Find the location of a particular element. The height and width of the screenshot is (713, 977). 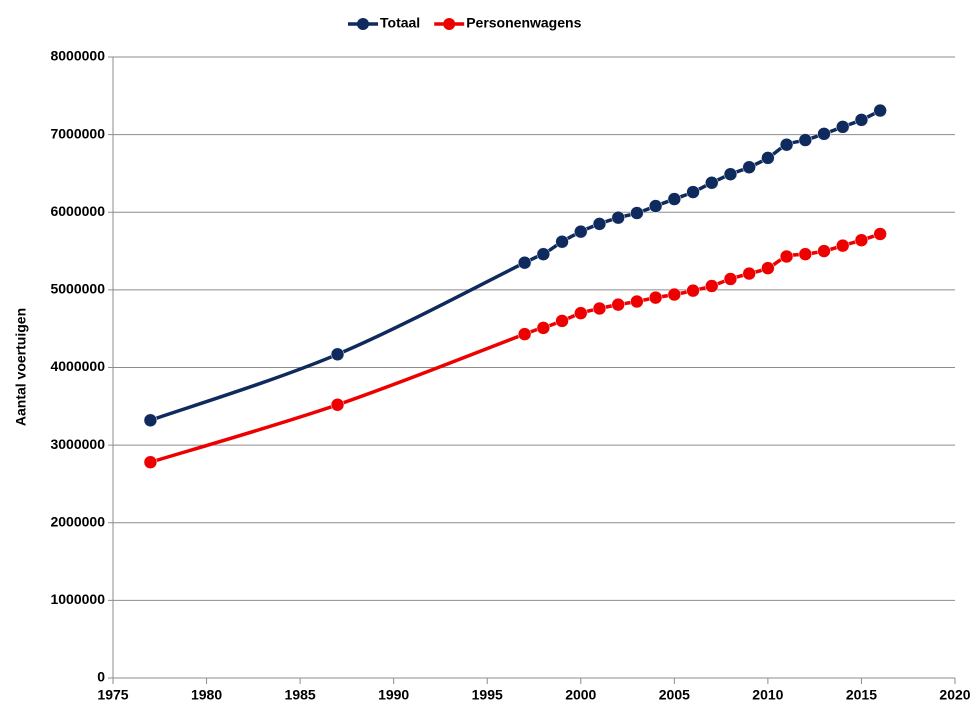

y-tick-label: 2000000 is located at coordinates (77, 521).